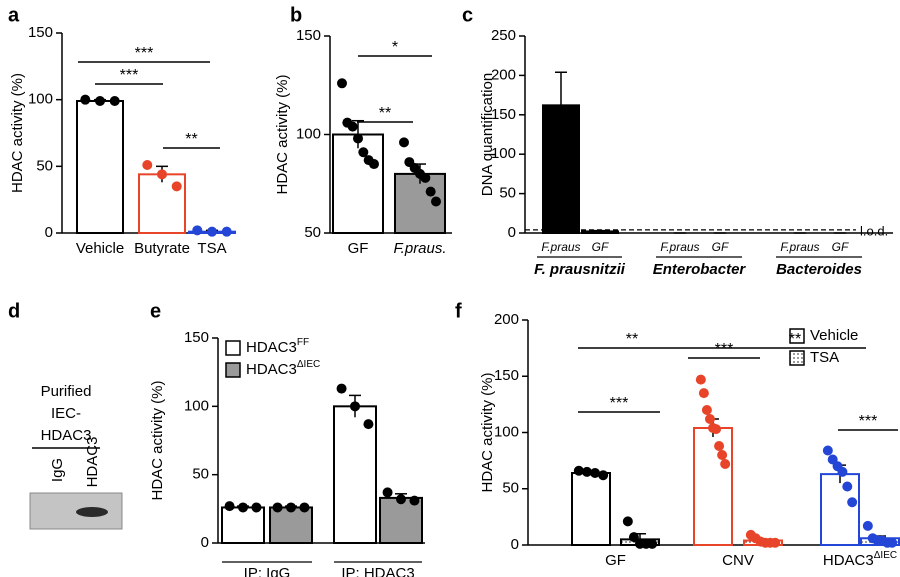  I want to click on category-name: CNV, so click(738, 560).